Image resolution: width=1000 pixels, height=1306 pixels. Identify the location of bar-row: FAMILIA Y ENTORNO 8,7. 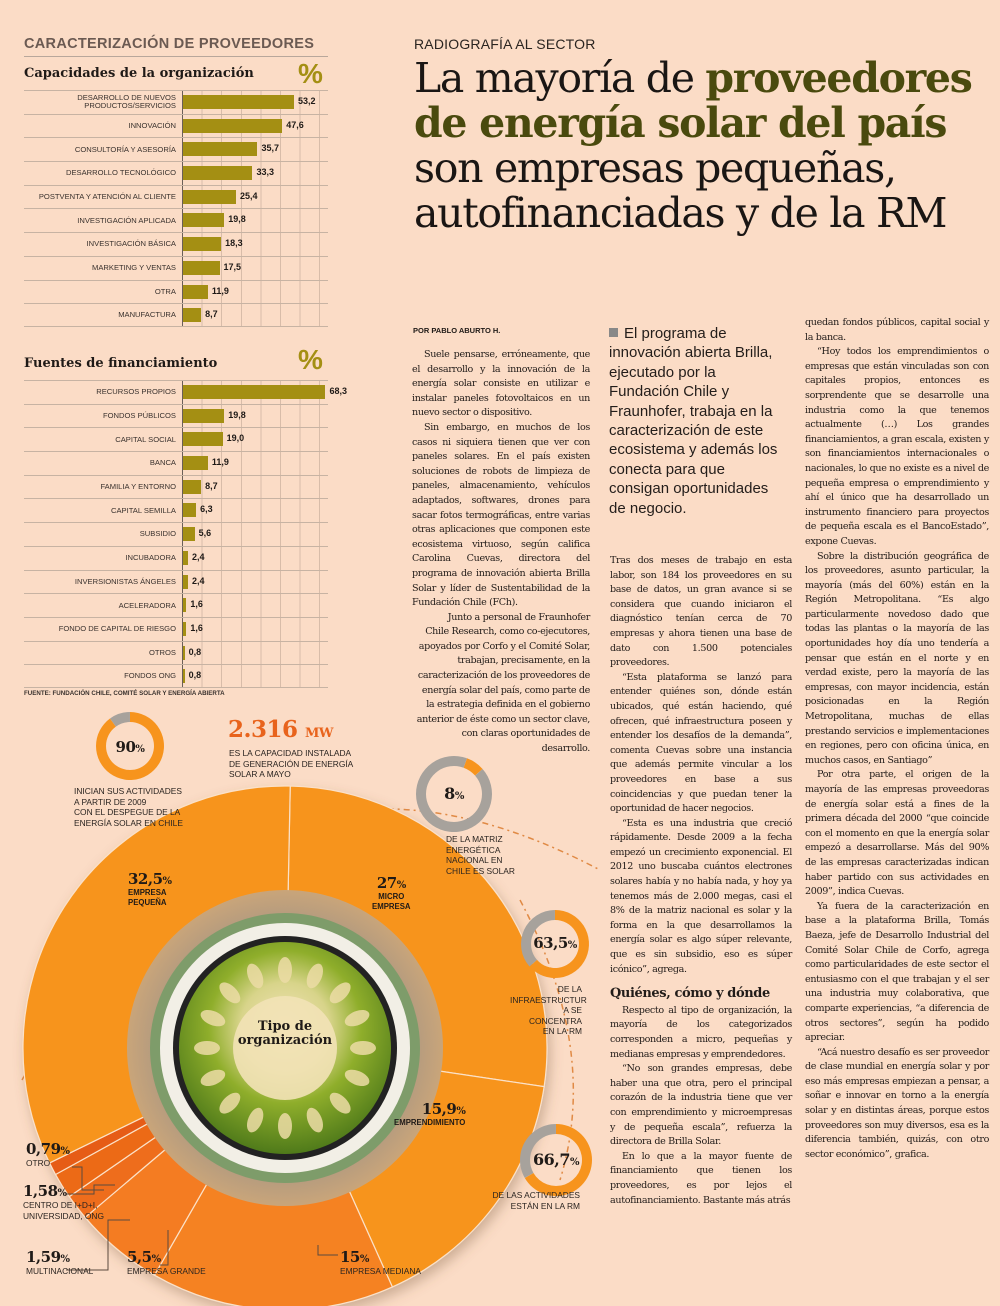
(176, 486).